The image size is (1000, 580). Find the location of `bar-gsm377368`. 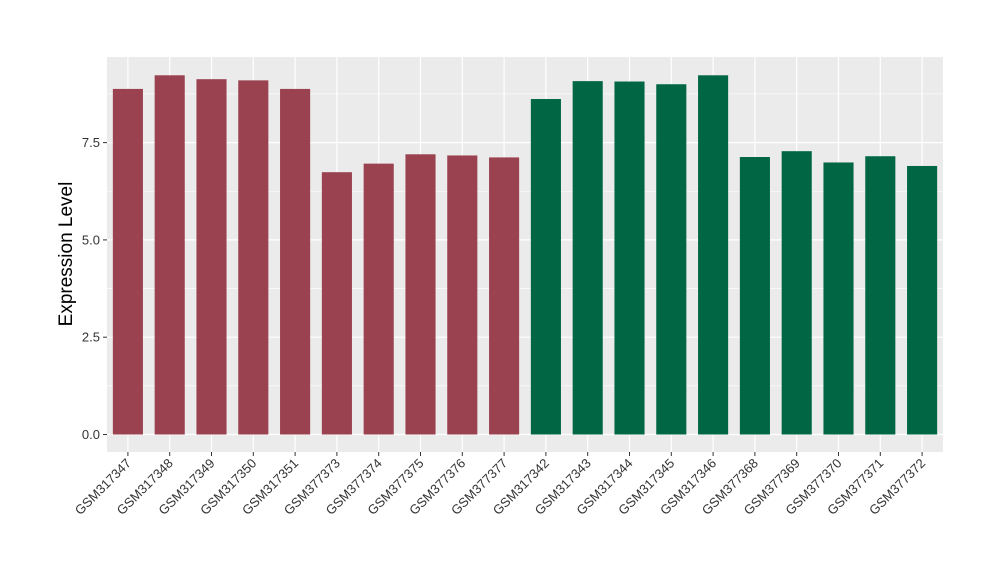

bar-gsm377368 is located at coordinates (754, 296).